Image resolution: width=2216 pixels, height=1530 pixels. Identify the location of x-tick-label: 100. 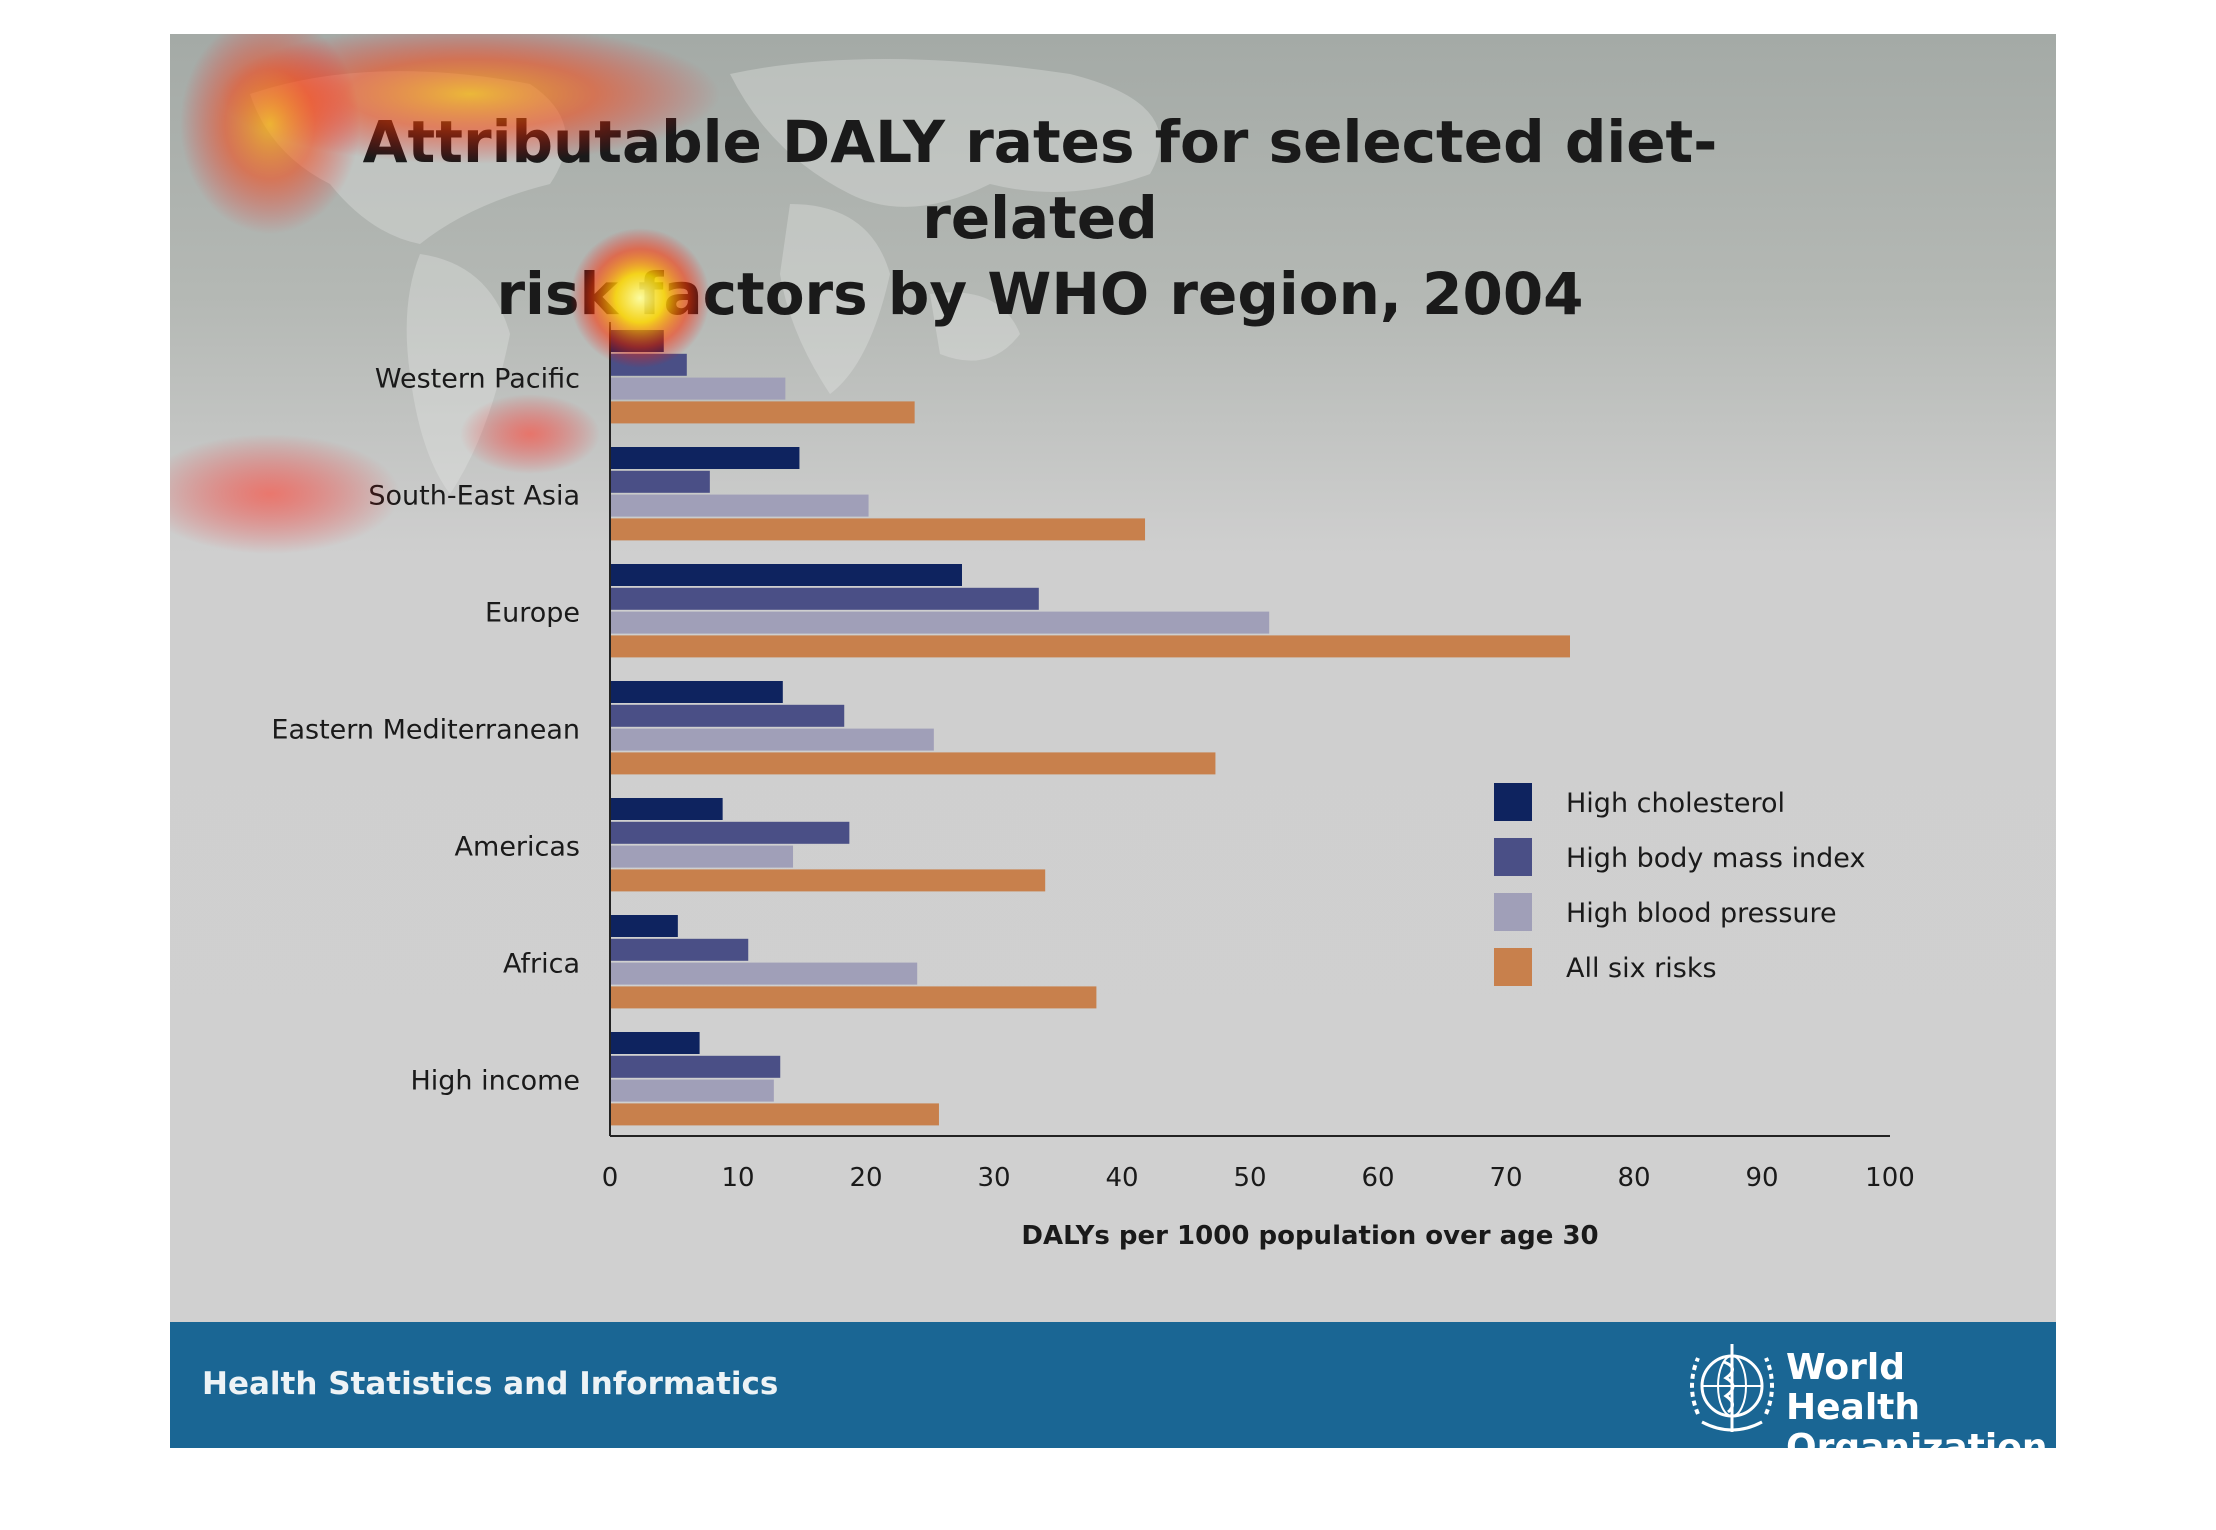
(1890, 1178).